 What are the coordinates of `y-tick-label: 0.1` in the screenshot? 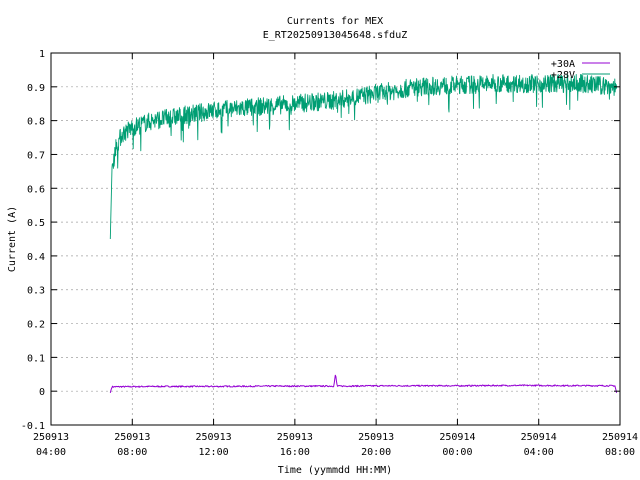 It's located at (36, 358).